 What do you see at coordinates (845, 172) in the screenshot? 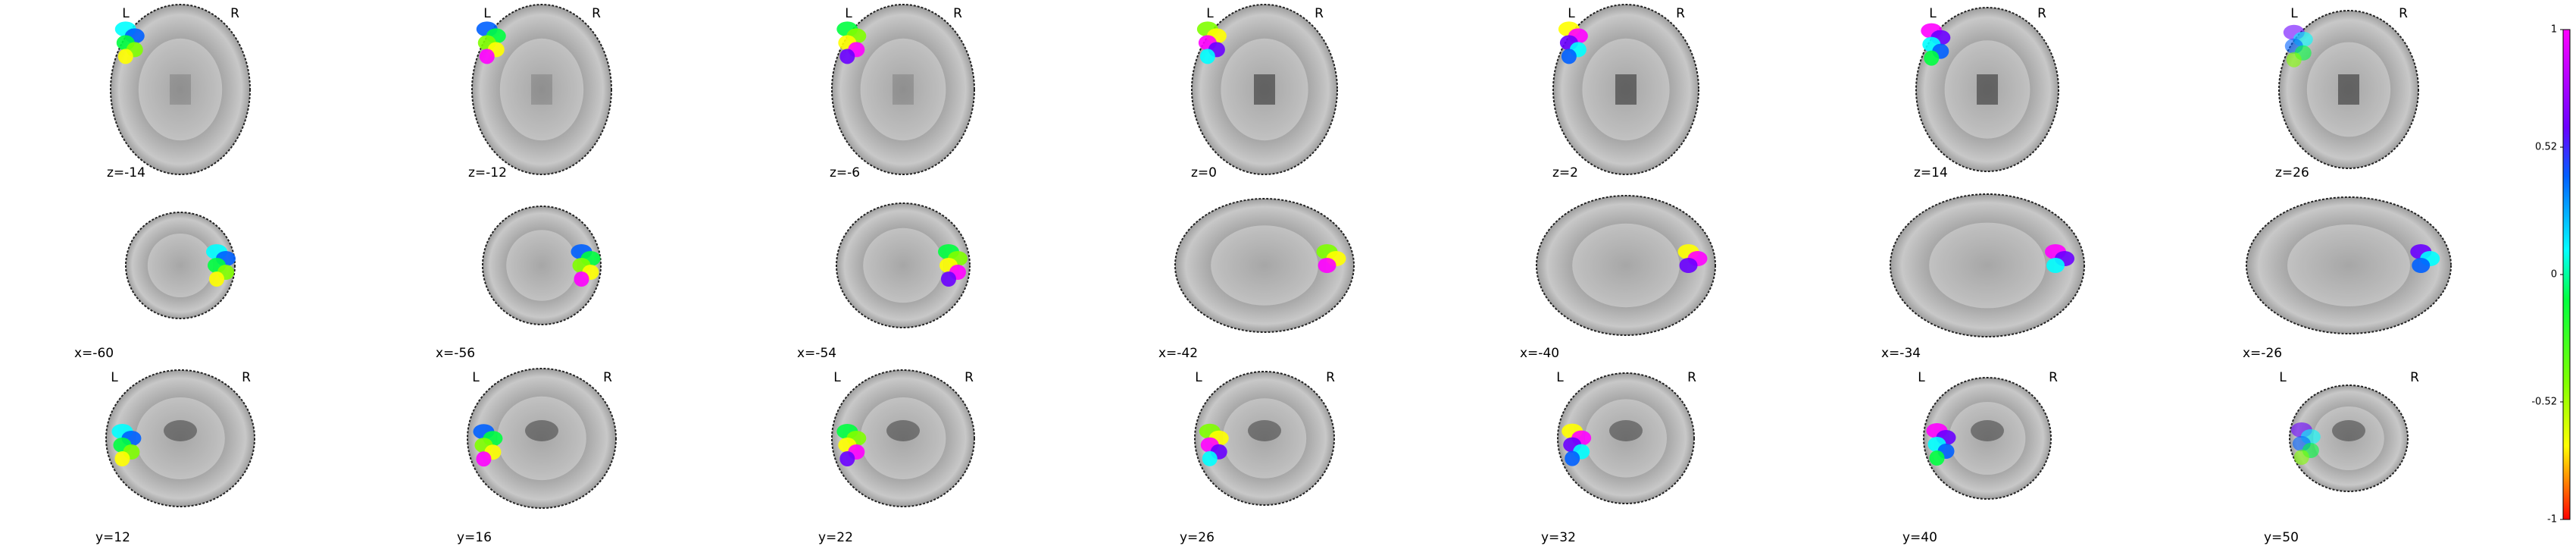
I see `slice-label: z=-6` at bounding box center [845, 172].